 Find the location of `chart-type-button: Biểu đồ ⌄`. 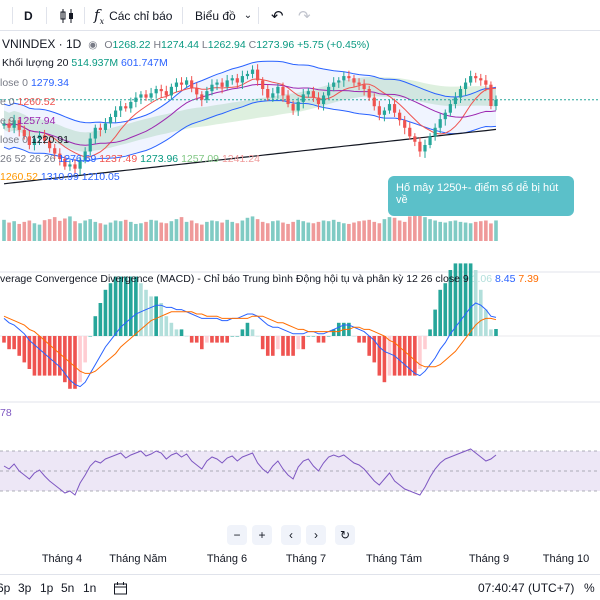

chart-type-button: Biểu đồ ⌄ is located at coordinates (223, 15).